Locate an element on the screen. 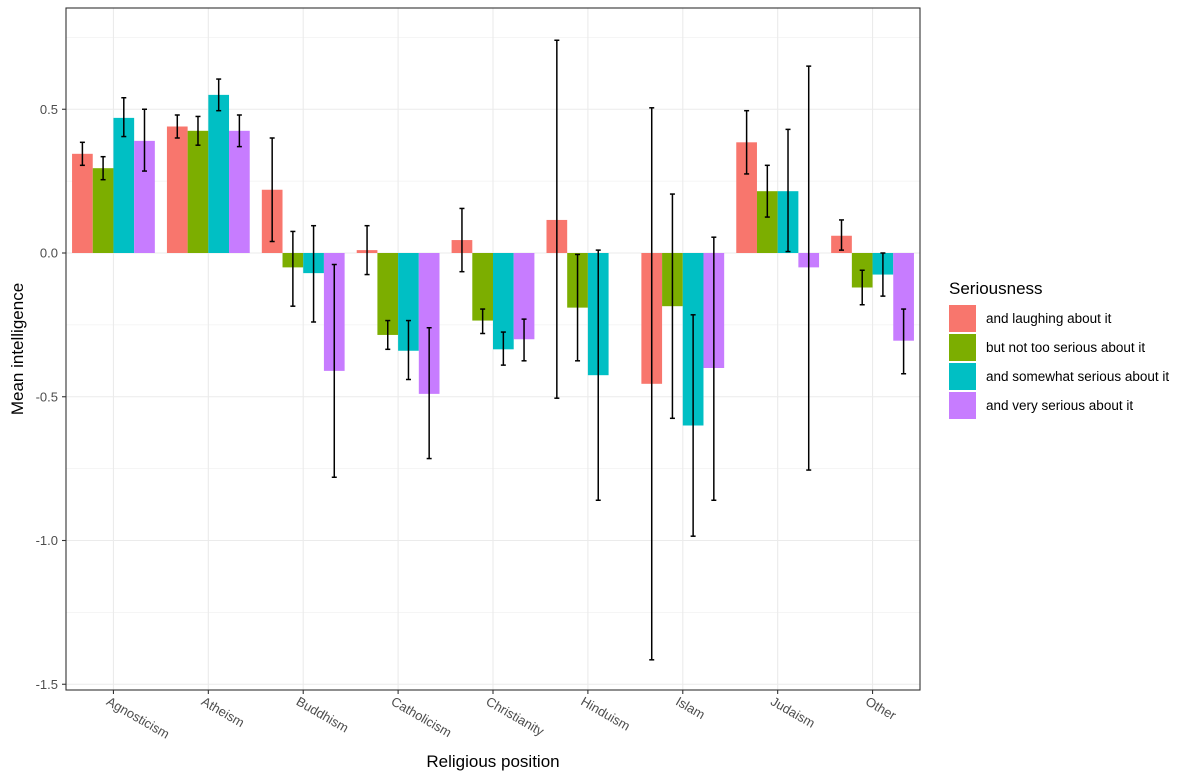 This screenshot has height=780, width=1200. legend-title: Seriousness is located at coordinates (996, 288).